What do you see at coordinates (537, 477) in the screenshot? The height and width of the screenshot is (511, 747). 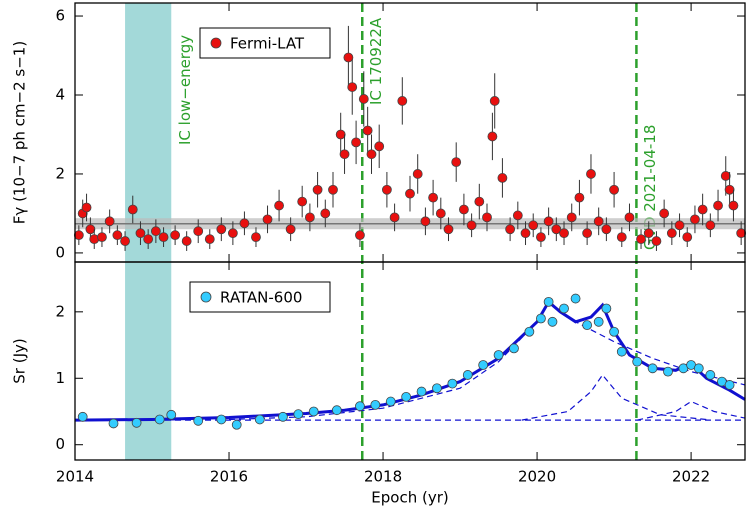 I see `x-tick-label: 2020` at bounding box center [537, 477].